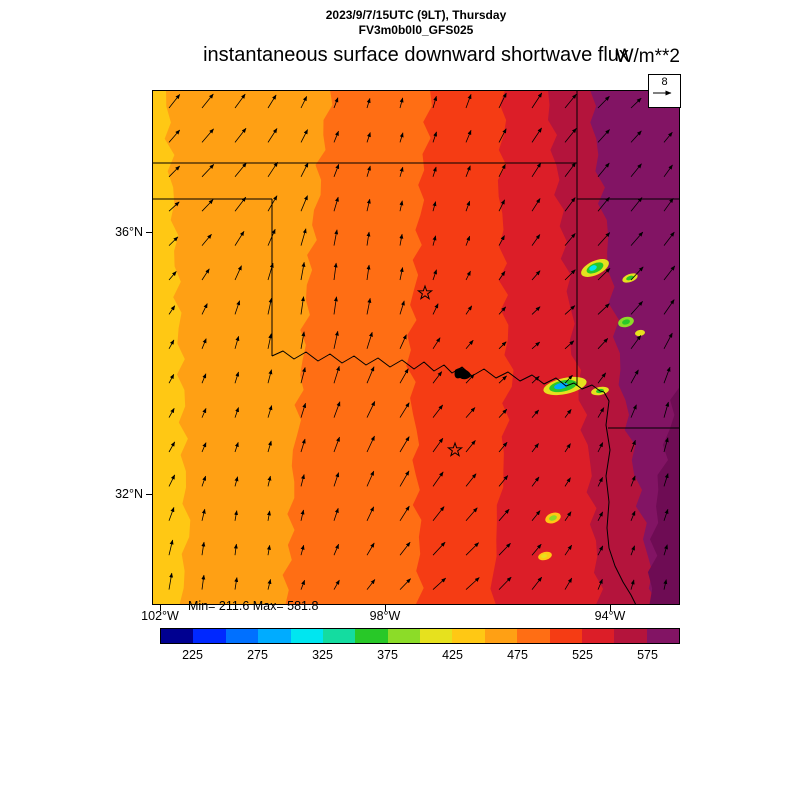  Describe the element at coordinates (438, 371) in the screenshot. I see `red-river-border` at that location.